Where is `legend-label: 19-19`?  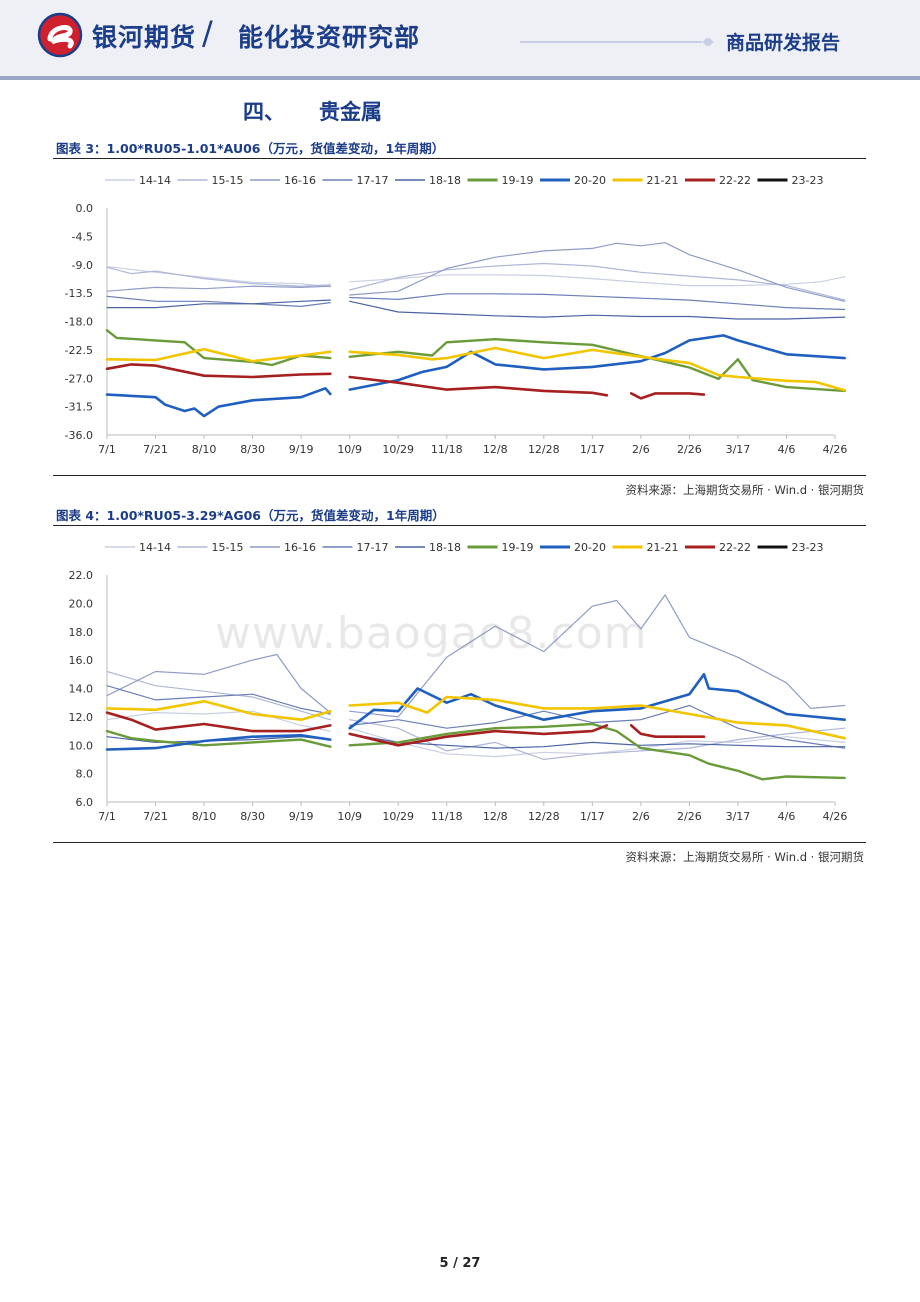
legend-label: 19-19 is located at coordinates (518, 547).